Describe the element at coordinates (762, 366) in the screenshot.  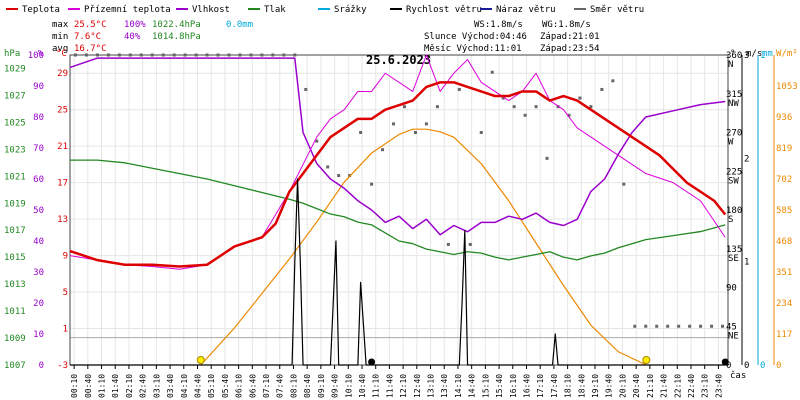
I see `axis-tick-mm: 0` at that location.